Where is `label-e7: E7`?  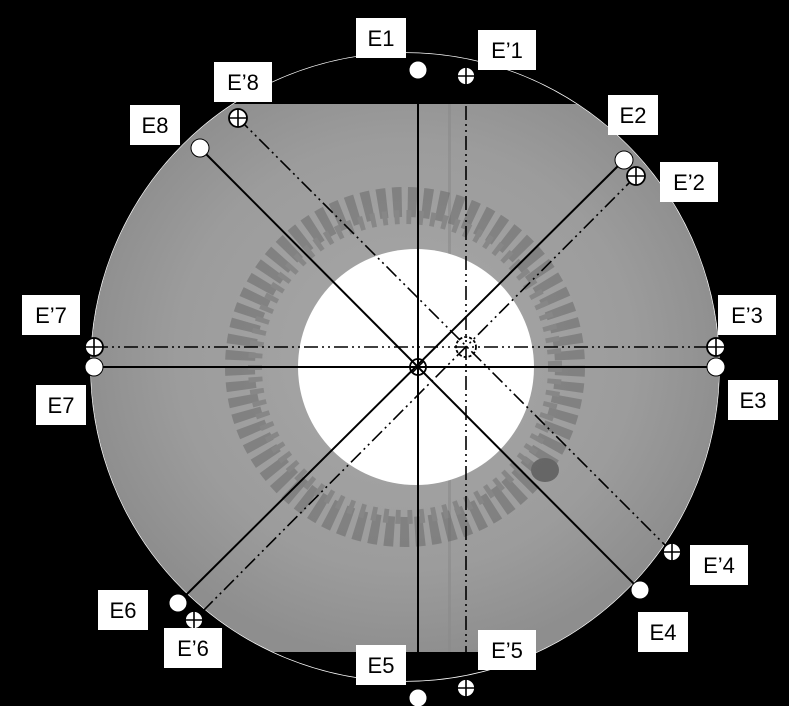
label-e7: E7 is located at coordinates (61, 405).